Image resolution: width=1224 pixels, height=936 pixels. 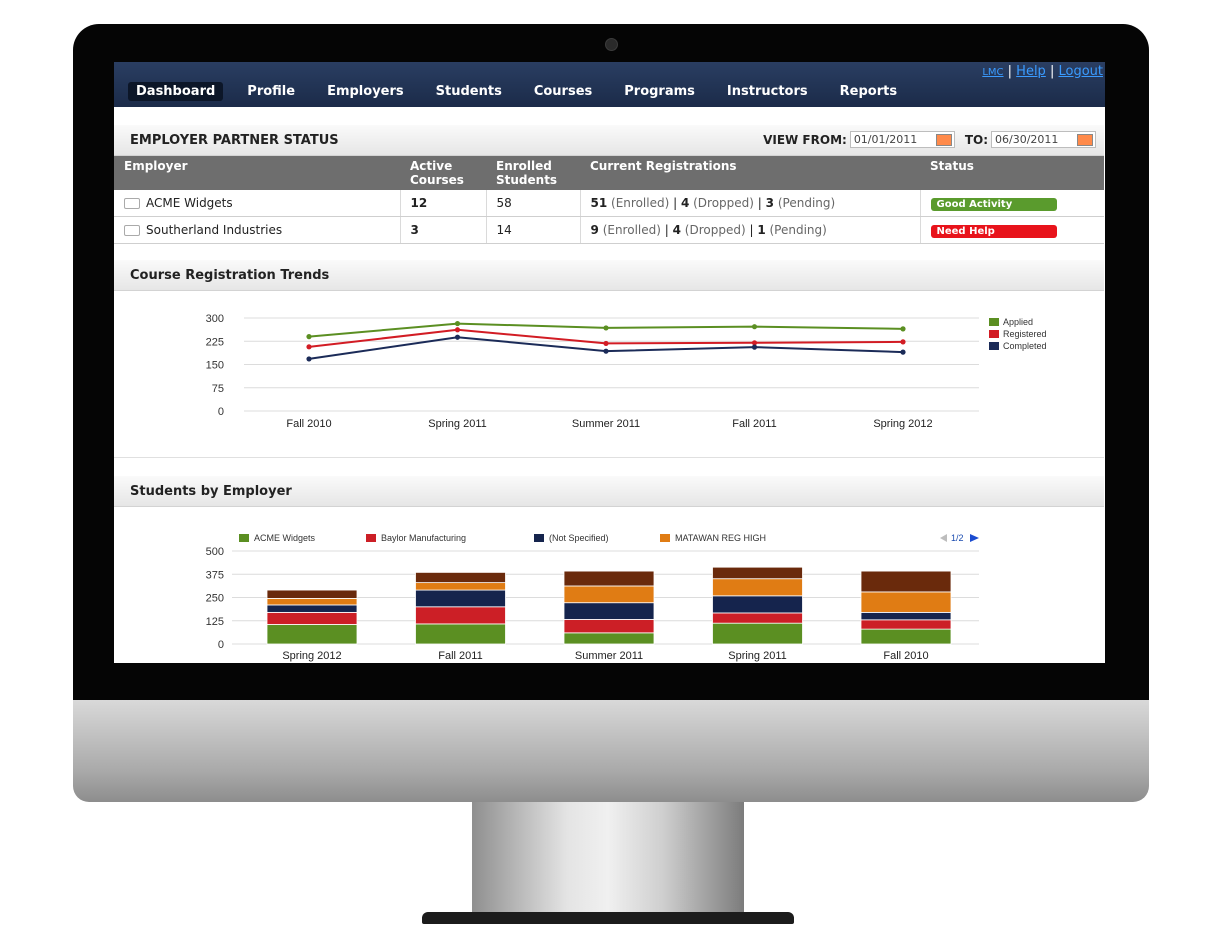 What do you see at coordinates (271, 91) in the screenshot?
I see `tab-profile: Profile` at bounding box center [271, 91].